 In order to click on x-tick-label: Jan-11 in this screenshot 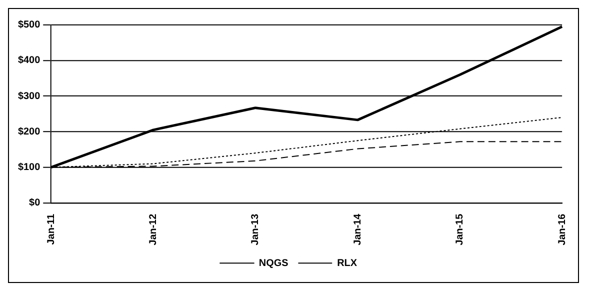, I will do `click(51, 229)`.